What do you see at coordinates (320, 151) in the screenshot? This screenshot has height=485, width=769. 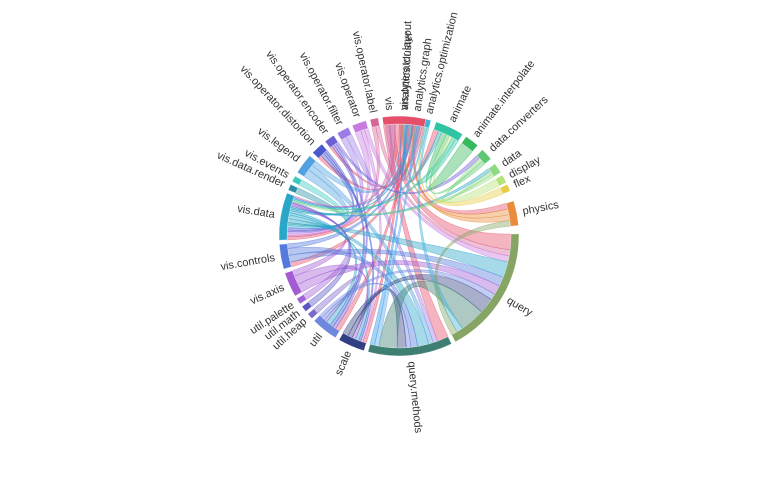 I see `arc-vis-operator-distortion` at bounding box center [320, 151].